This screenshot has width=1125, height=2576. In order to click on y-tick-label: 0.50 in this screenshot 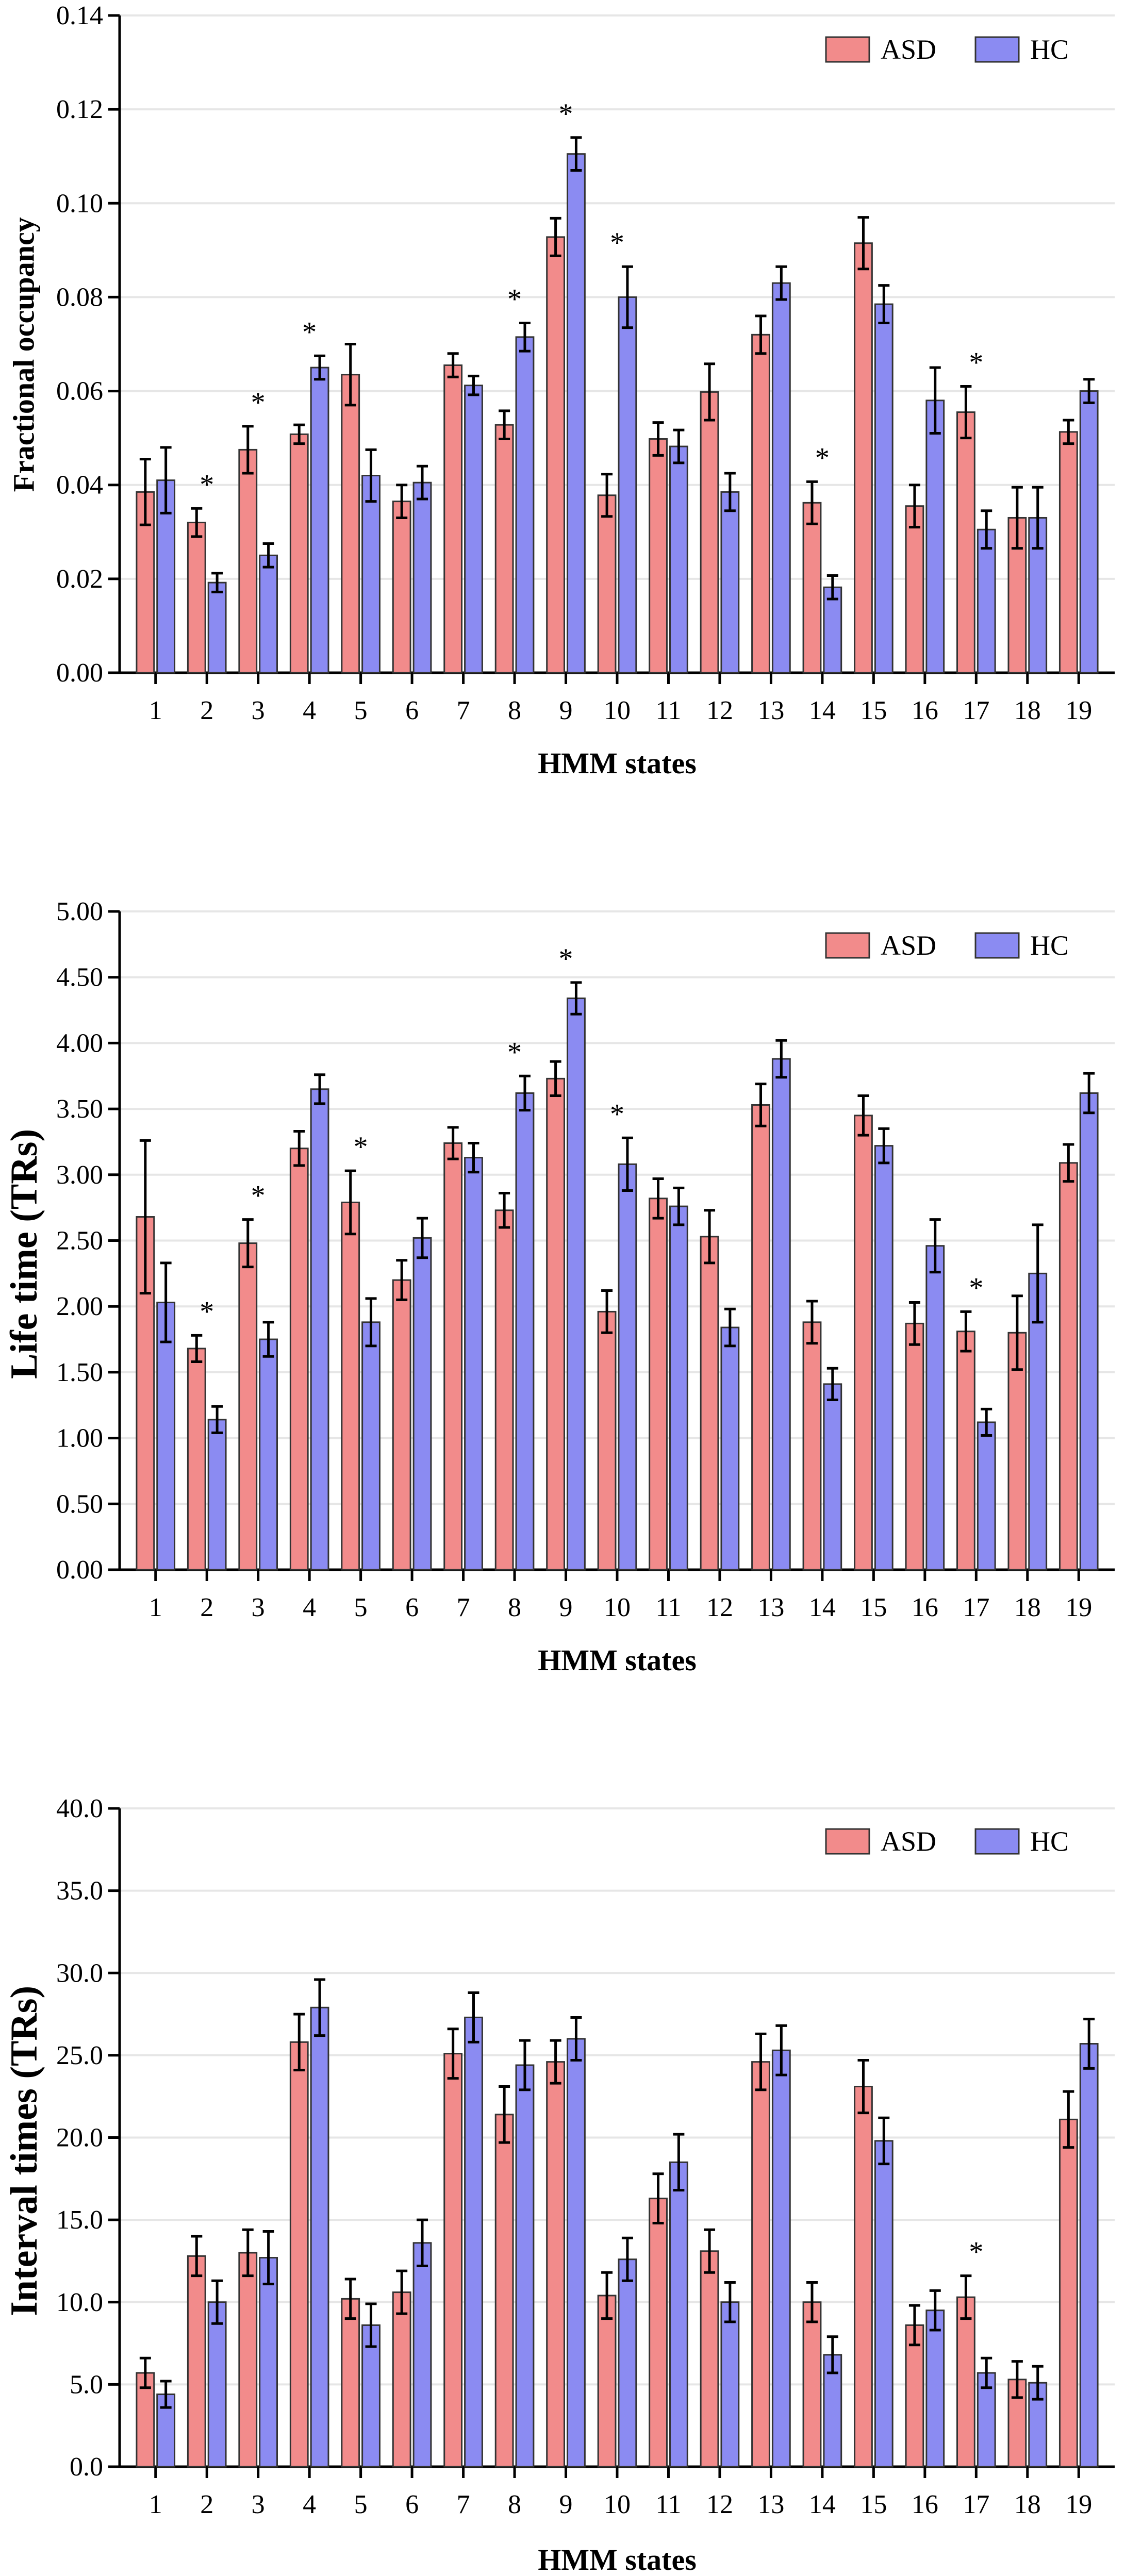, I will do `click(79, 1504)`.